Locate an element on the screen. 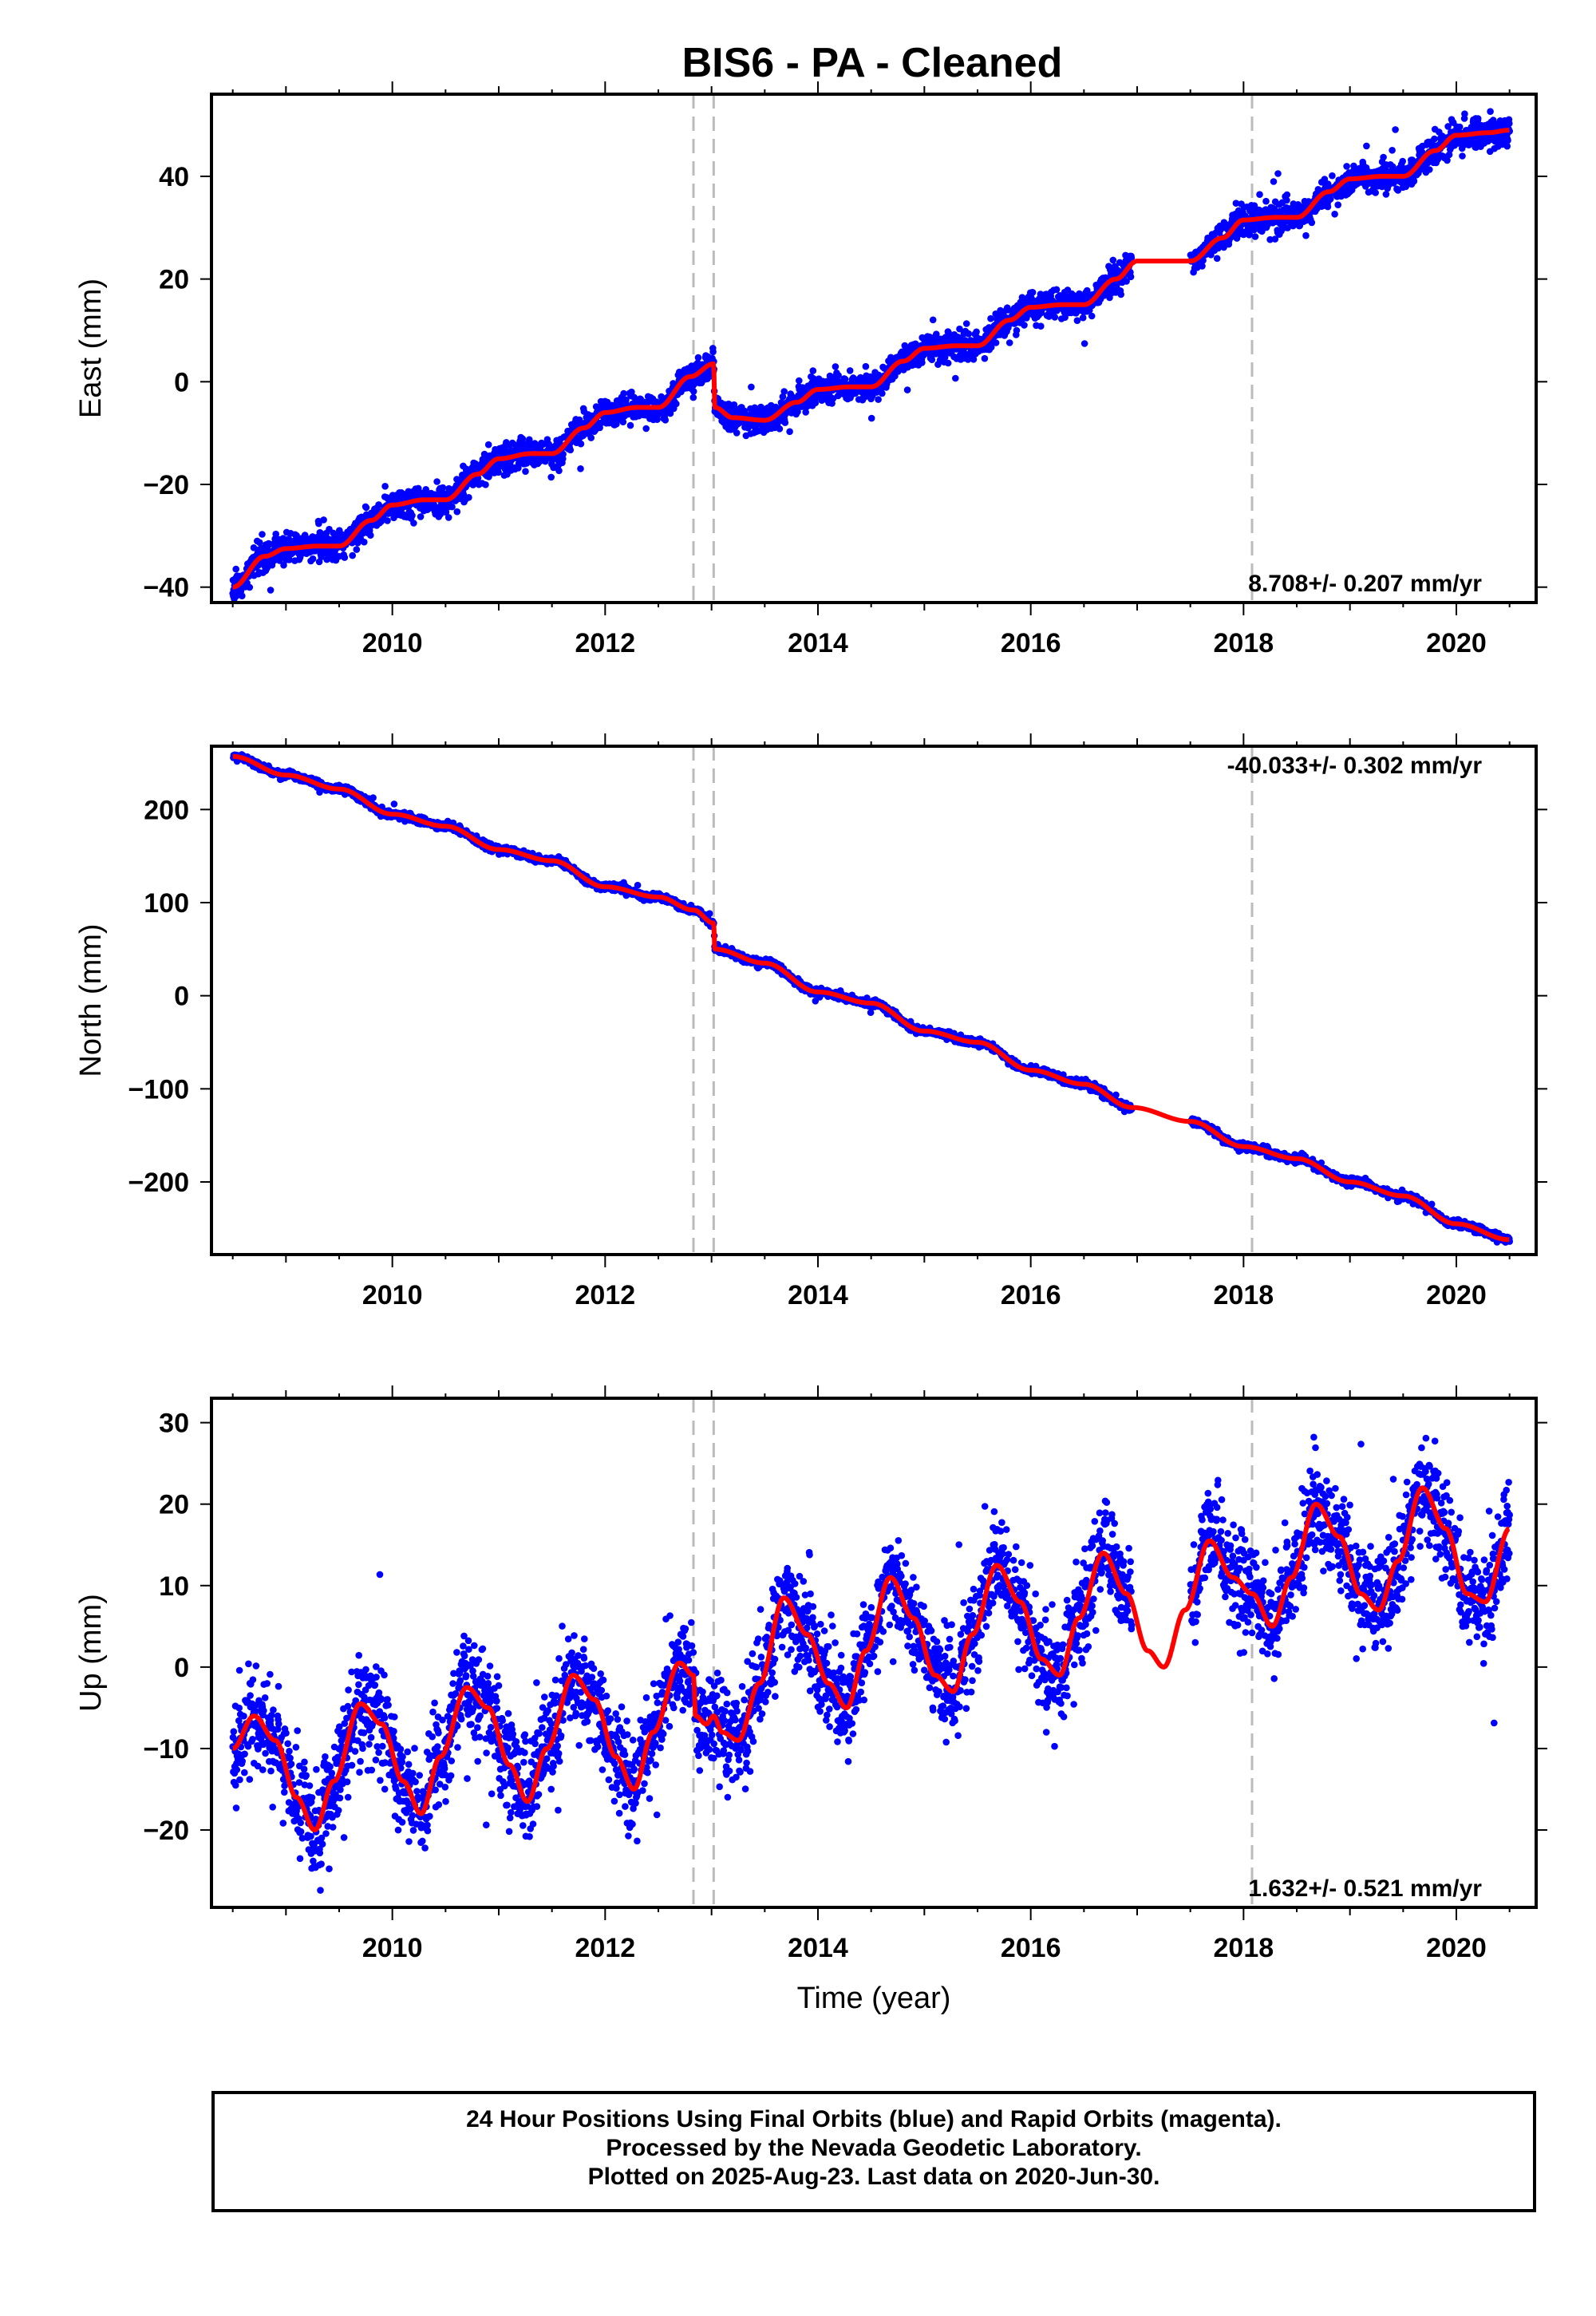 The image size is (1596, 2316). y-tick-label: 0 is located at coordinates (181, 382).